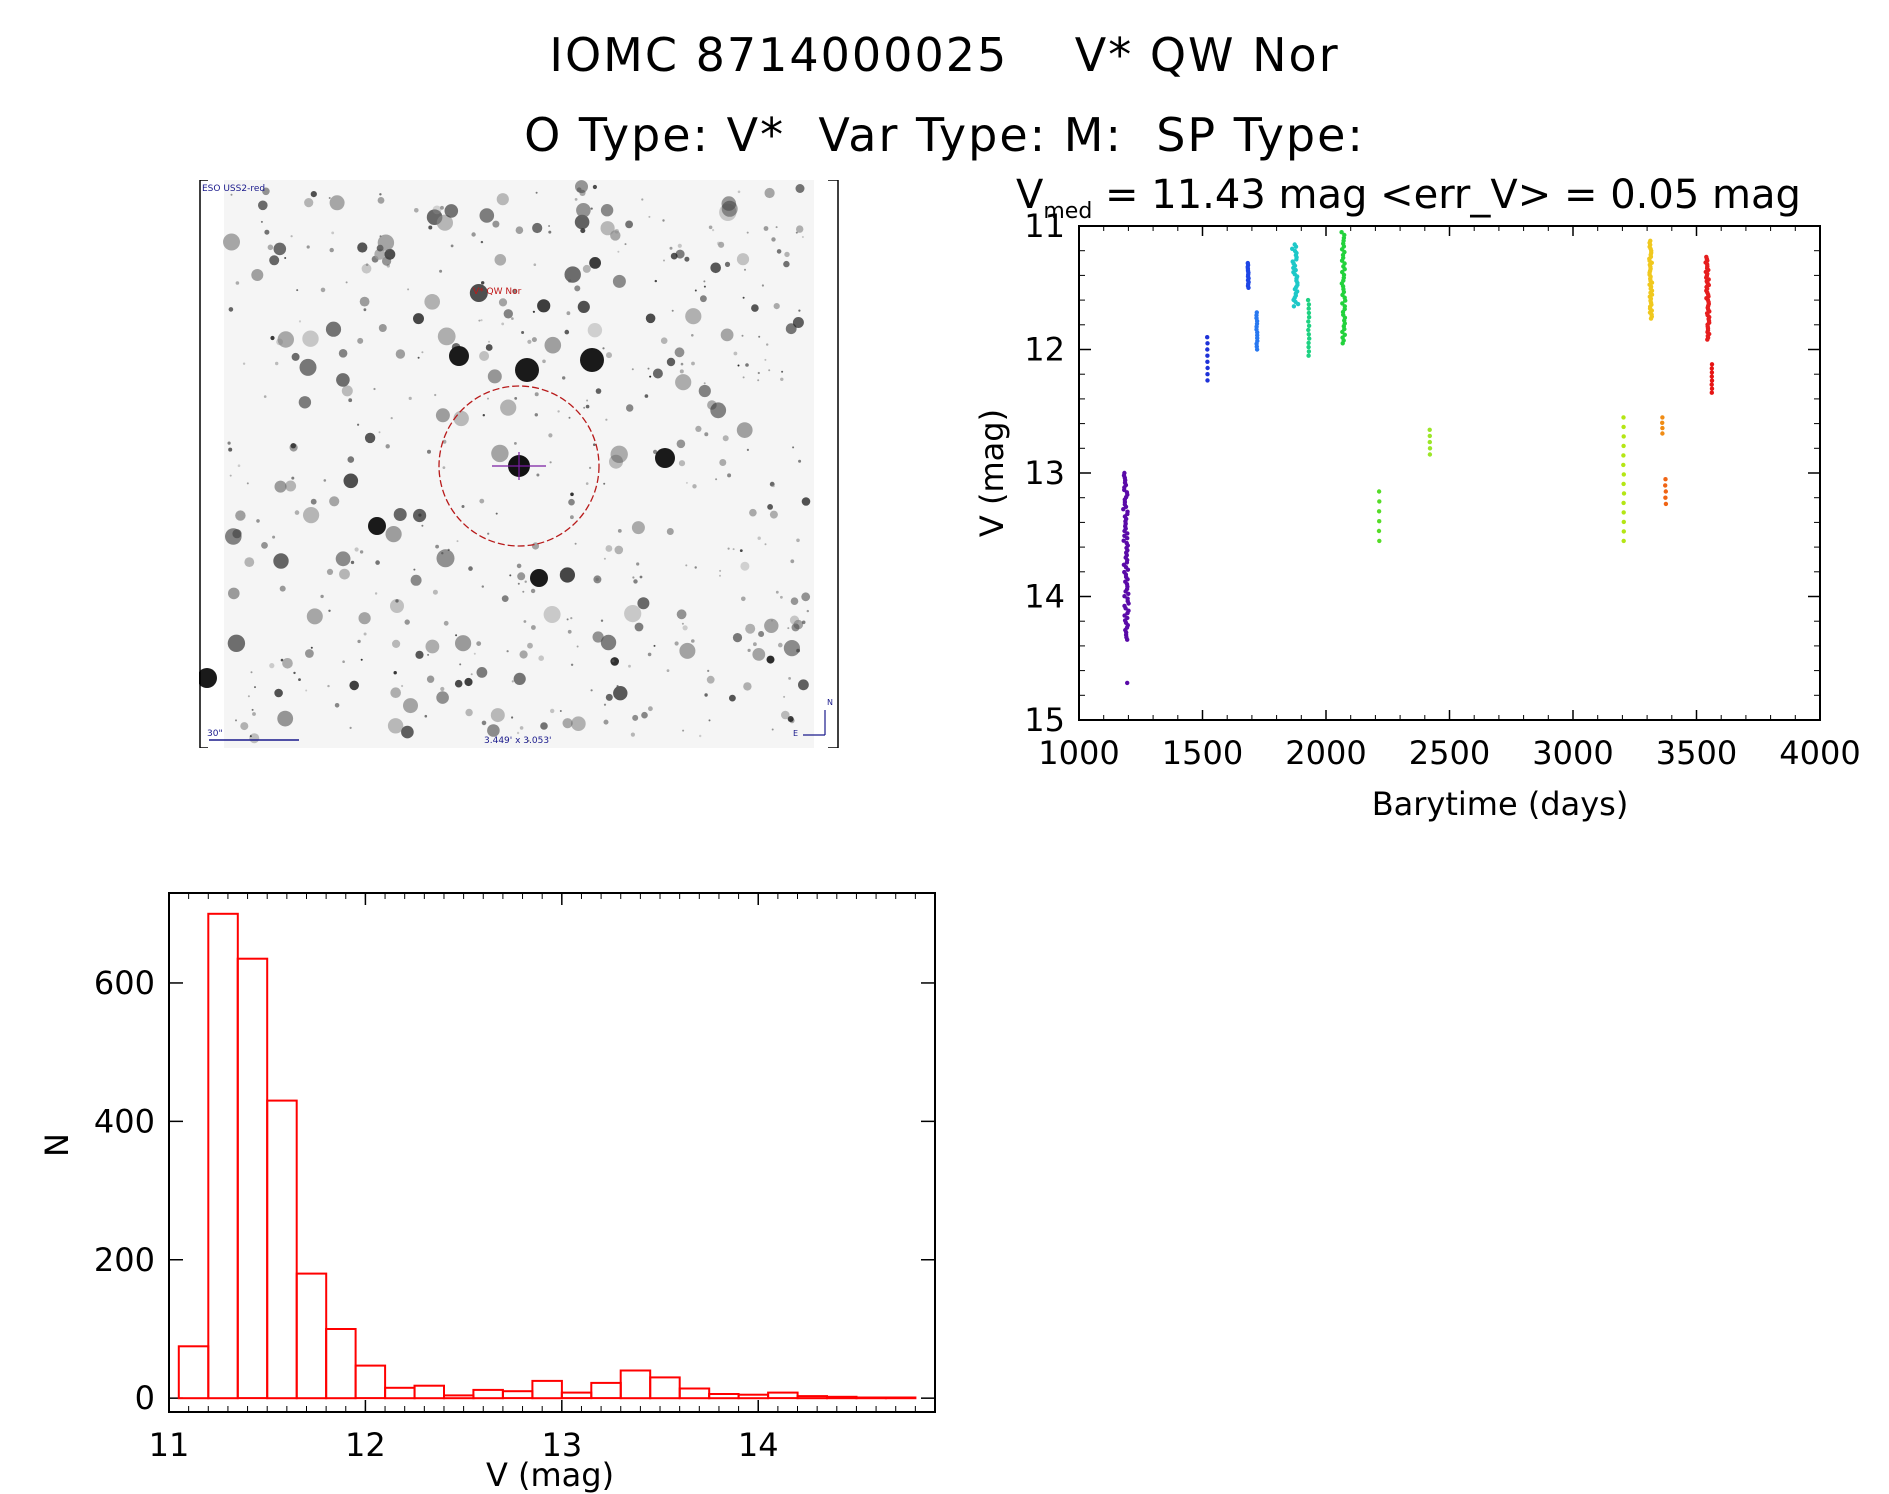 The image size is (1889, 1494). Describe the element at coordinates (1067, 211) in the screenshot. I see `light-curve-title-subscript: med` at that location.